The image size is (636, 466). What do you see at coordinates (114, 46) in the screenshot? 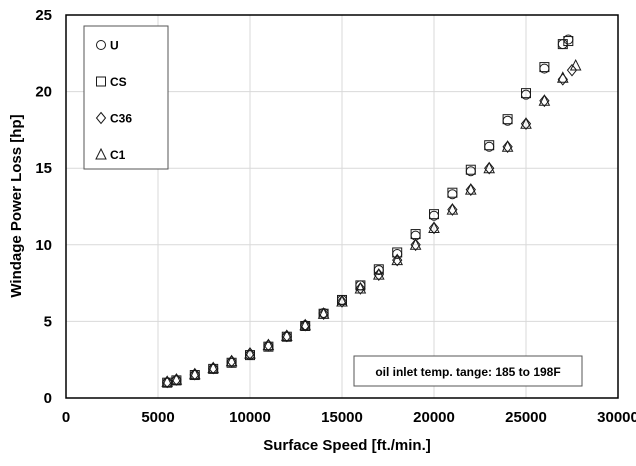
I see `legend-label-u: U` at bounding box center [114, 46].